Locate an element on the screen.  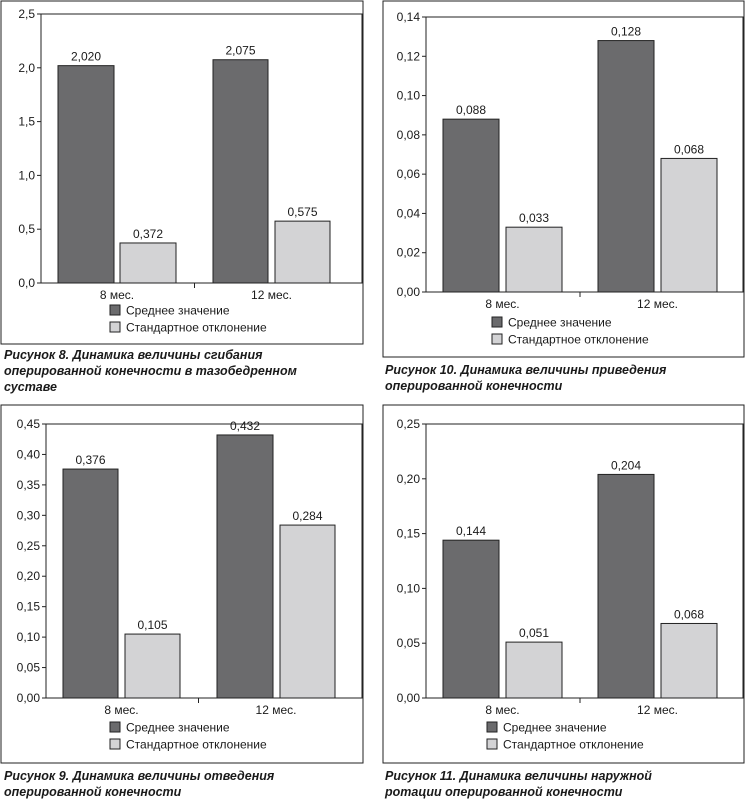
y-tick-label: 0,08 is located at coordinates (409, 135).